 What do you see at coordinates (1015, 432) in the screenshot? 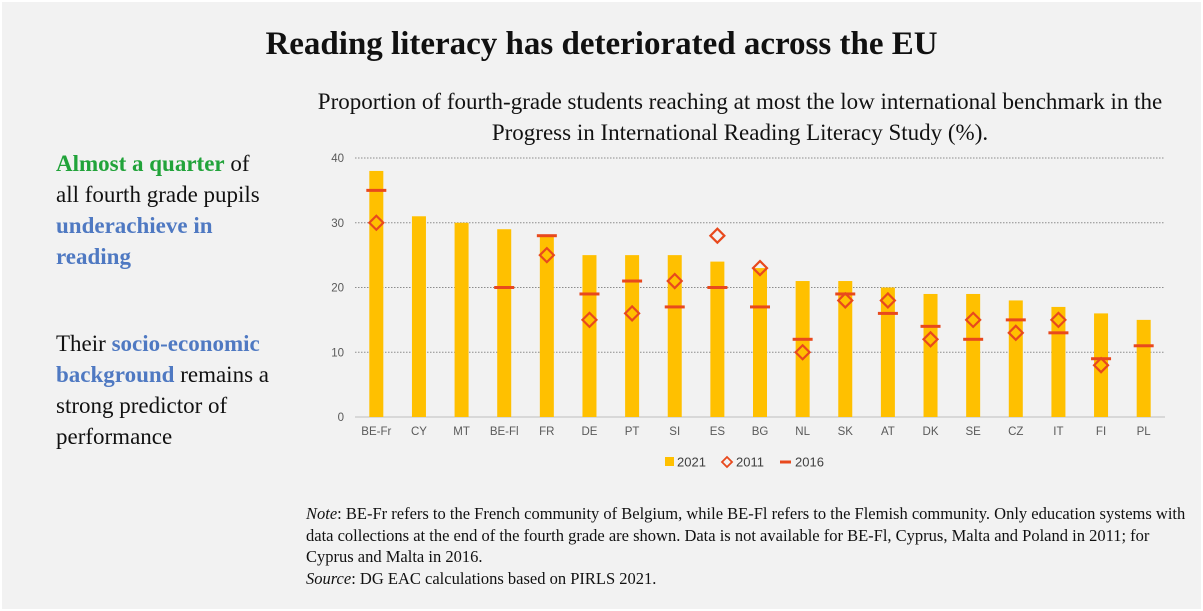
I see `x-tick-label: CZ` at bounding box center [1015, 432].